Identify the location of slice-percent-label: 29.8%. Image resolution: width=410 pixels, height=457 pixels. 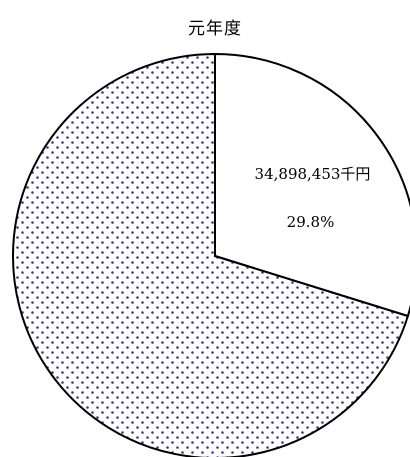
(311, 222).